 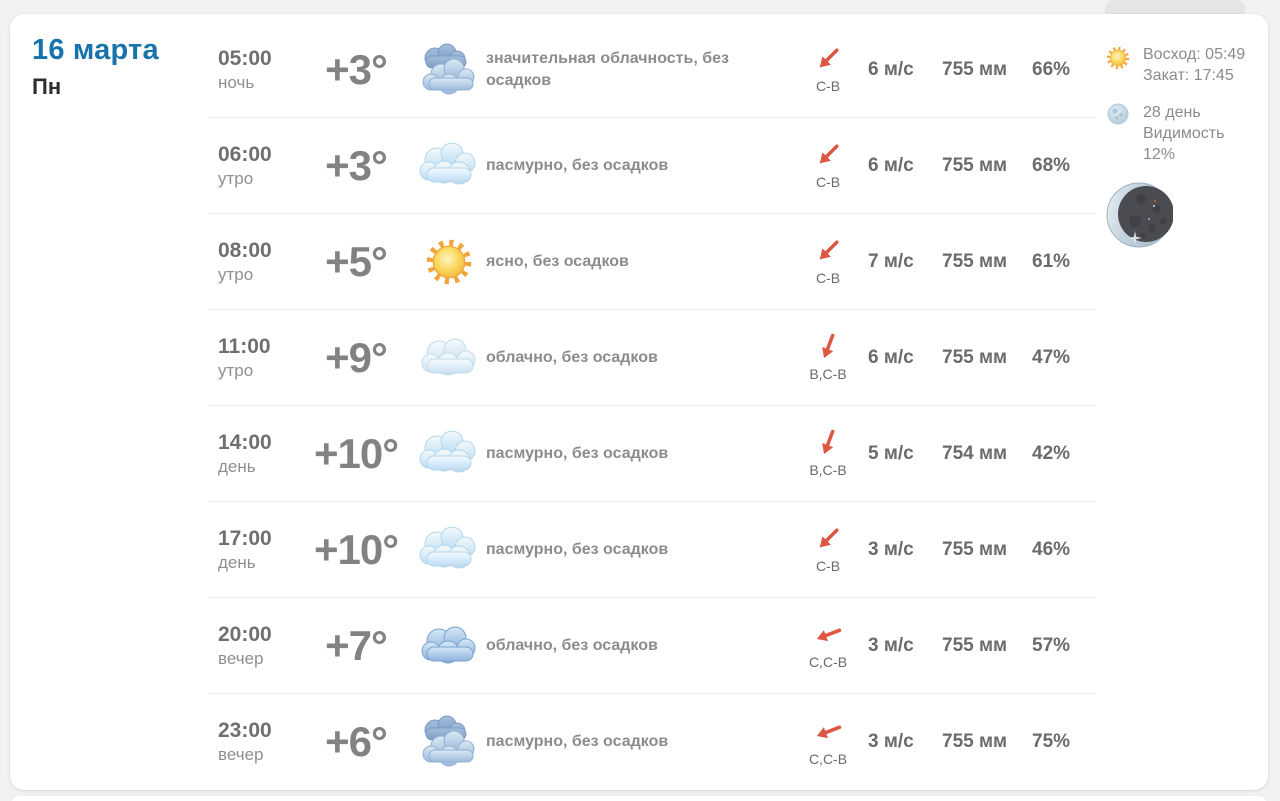 I want to click on wind-direction-label: В,С-В, so click(x=828, y=374).